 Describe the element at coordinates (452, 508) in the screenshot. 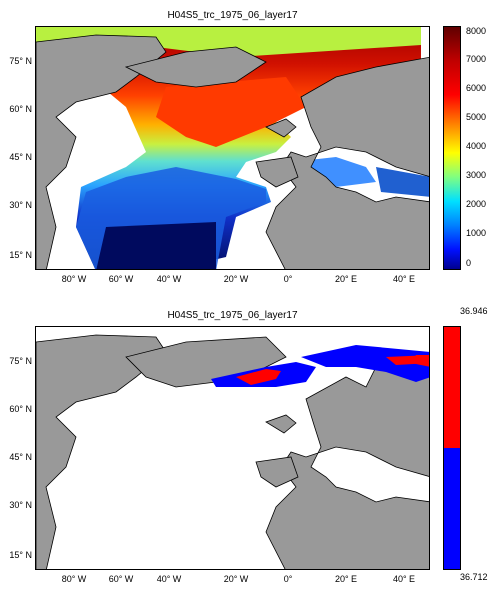

I see `colorbar-low-segment` at that location.